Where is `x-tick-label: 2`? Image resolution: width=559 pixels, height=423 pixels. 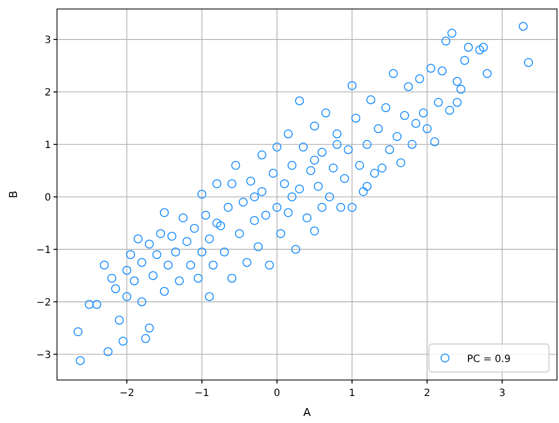
x-tick-label: 2 is located at coordinates (427, 393).